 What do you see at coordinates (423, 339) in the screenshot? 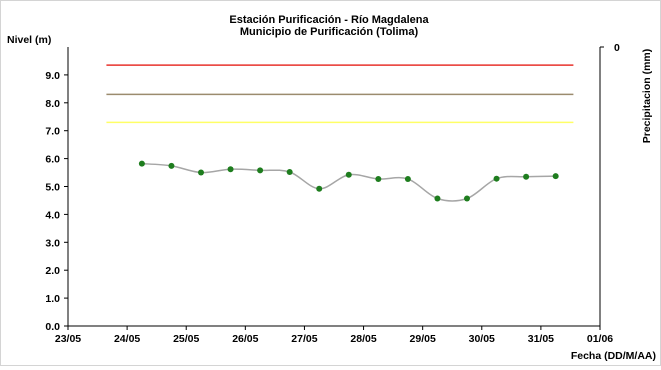
I see `x-tick-label: 29/05` at bounding box center [423, 339].